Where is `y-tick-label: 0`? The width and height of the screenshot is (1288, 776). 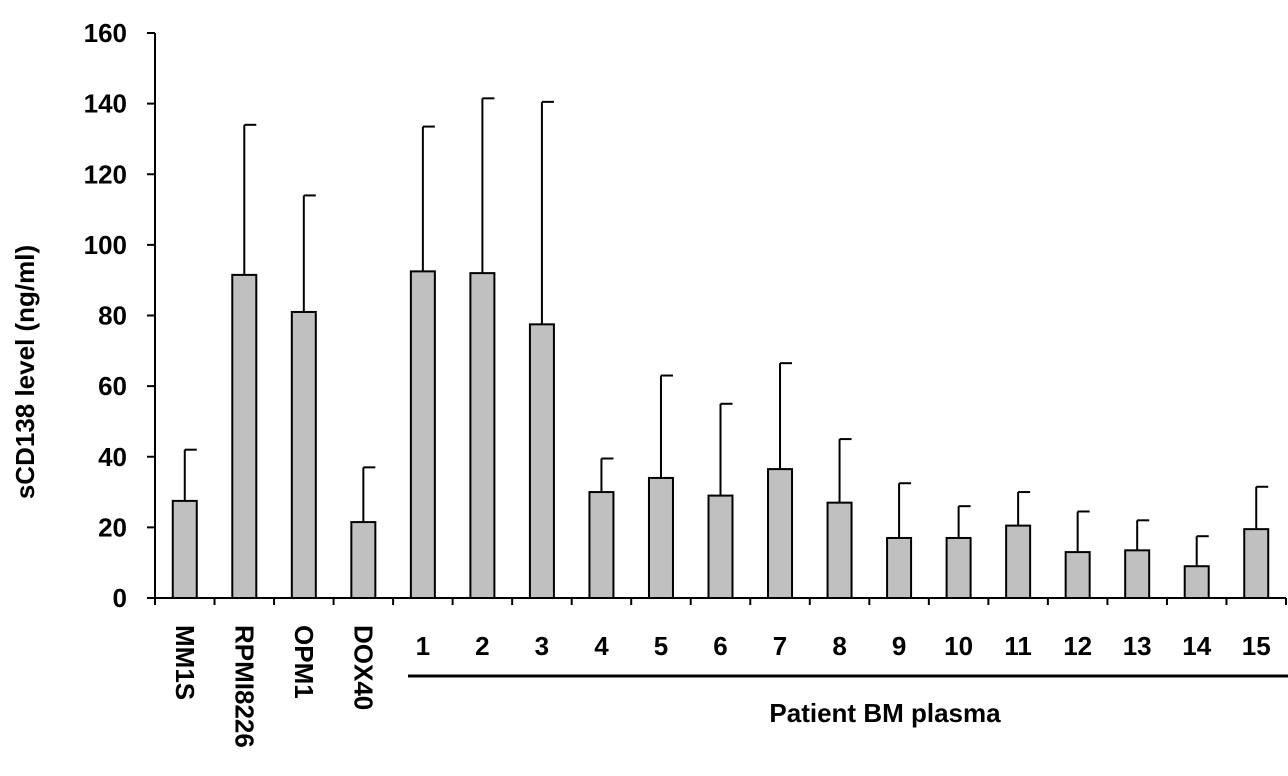 y-tick-label: 0 is located at coordinates (120, 598).